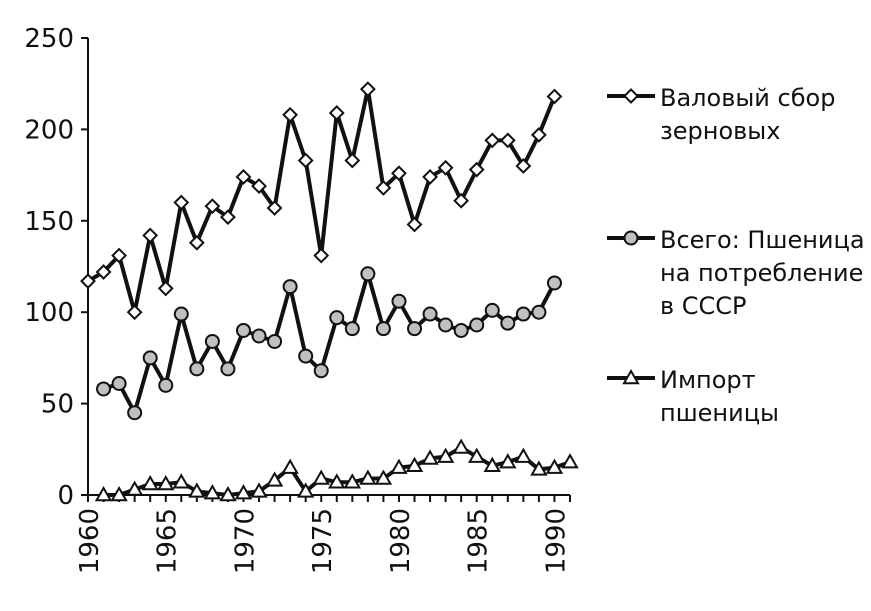  Describe the element at coordinates (720, 131) in the screenshot. I see `legend-label: зерновых` at that location.